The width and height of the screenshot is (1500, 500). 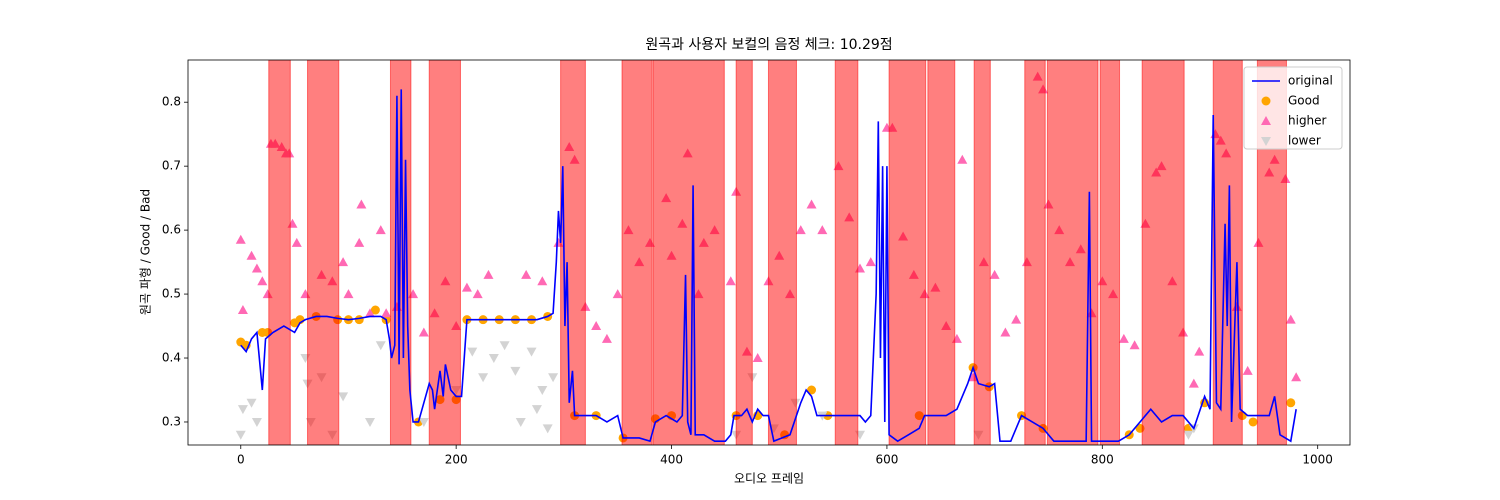 I want to click on y-tick-label: 0.6, so click(x=171, y=230).